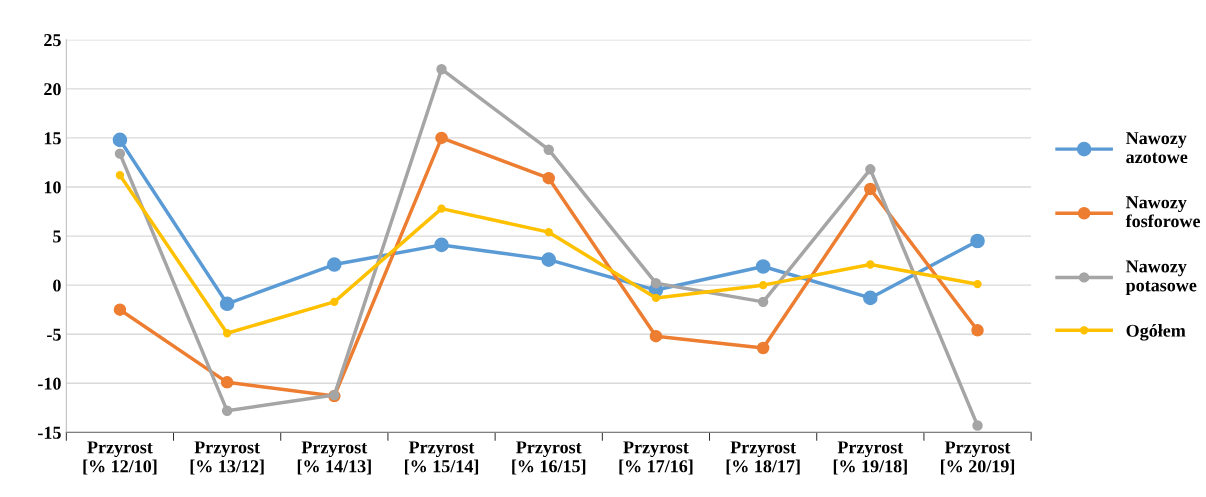 This screenshot has height=497, width=1206. Describe the element at coordinates (49, 432) in the screenshot. I see `y-tick-label: -15` at that location.